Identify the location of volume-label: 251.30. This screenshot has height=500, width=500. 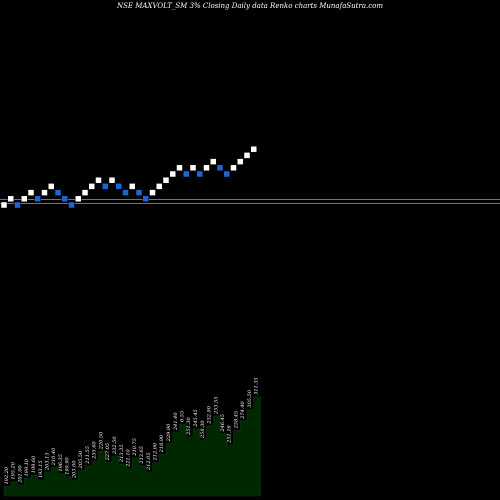
(189, 425).